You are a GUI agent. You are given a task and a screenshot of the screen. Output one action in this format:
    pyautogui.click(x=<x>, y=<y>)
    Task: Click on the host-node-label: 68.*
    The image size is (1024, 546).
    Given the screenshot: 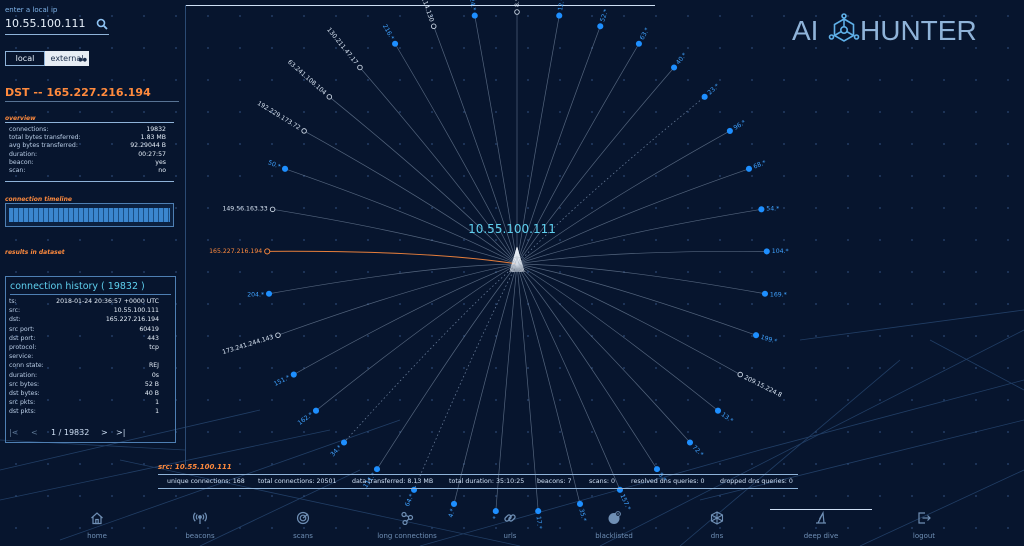 What is the action you would take?
    pyautogui.click(x=759, y=164)
    